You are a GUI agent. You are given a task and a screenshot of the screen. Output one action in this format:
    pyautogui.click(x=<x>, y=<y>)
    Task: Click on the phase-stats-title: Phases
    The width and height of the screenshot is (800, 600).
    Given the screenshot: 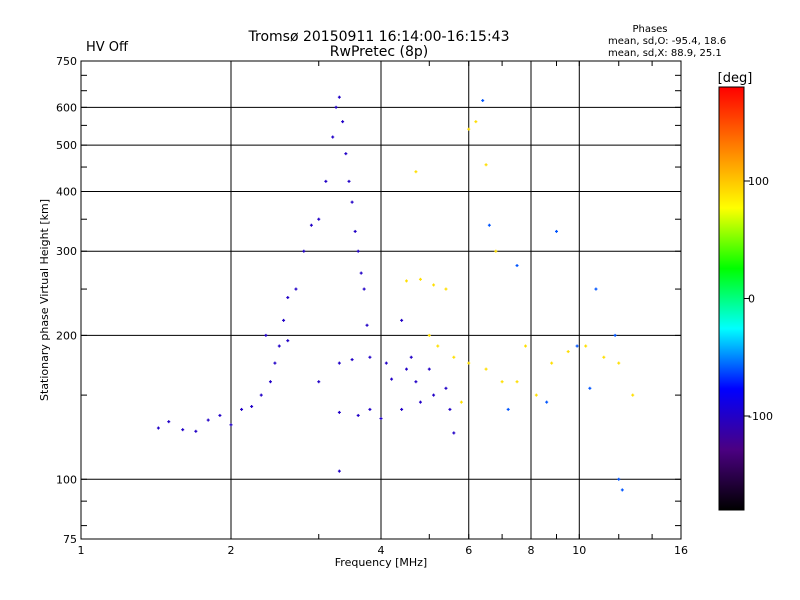 What is the action you would take?
    pyautogui.click(x=649, y=29)
    